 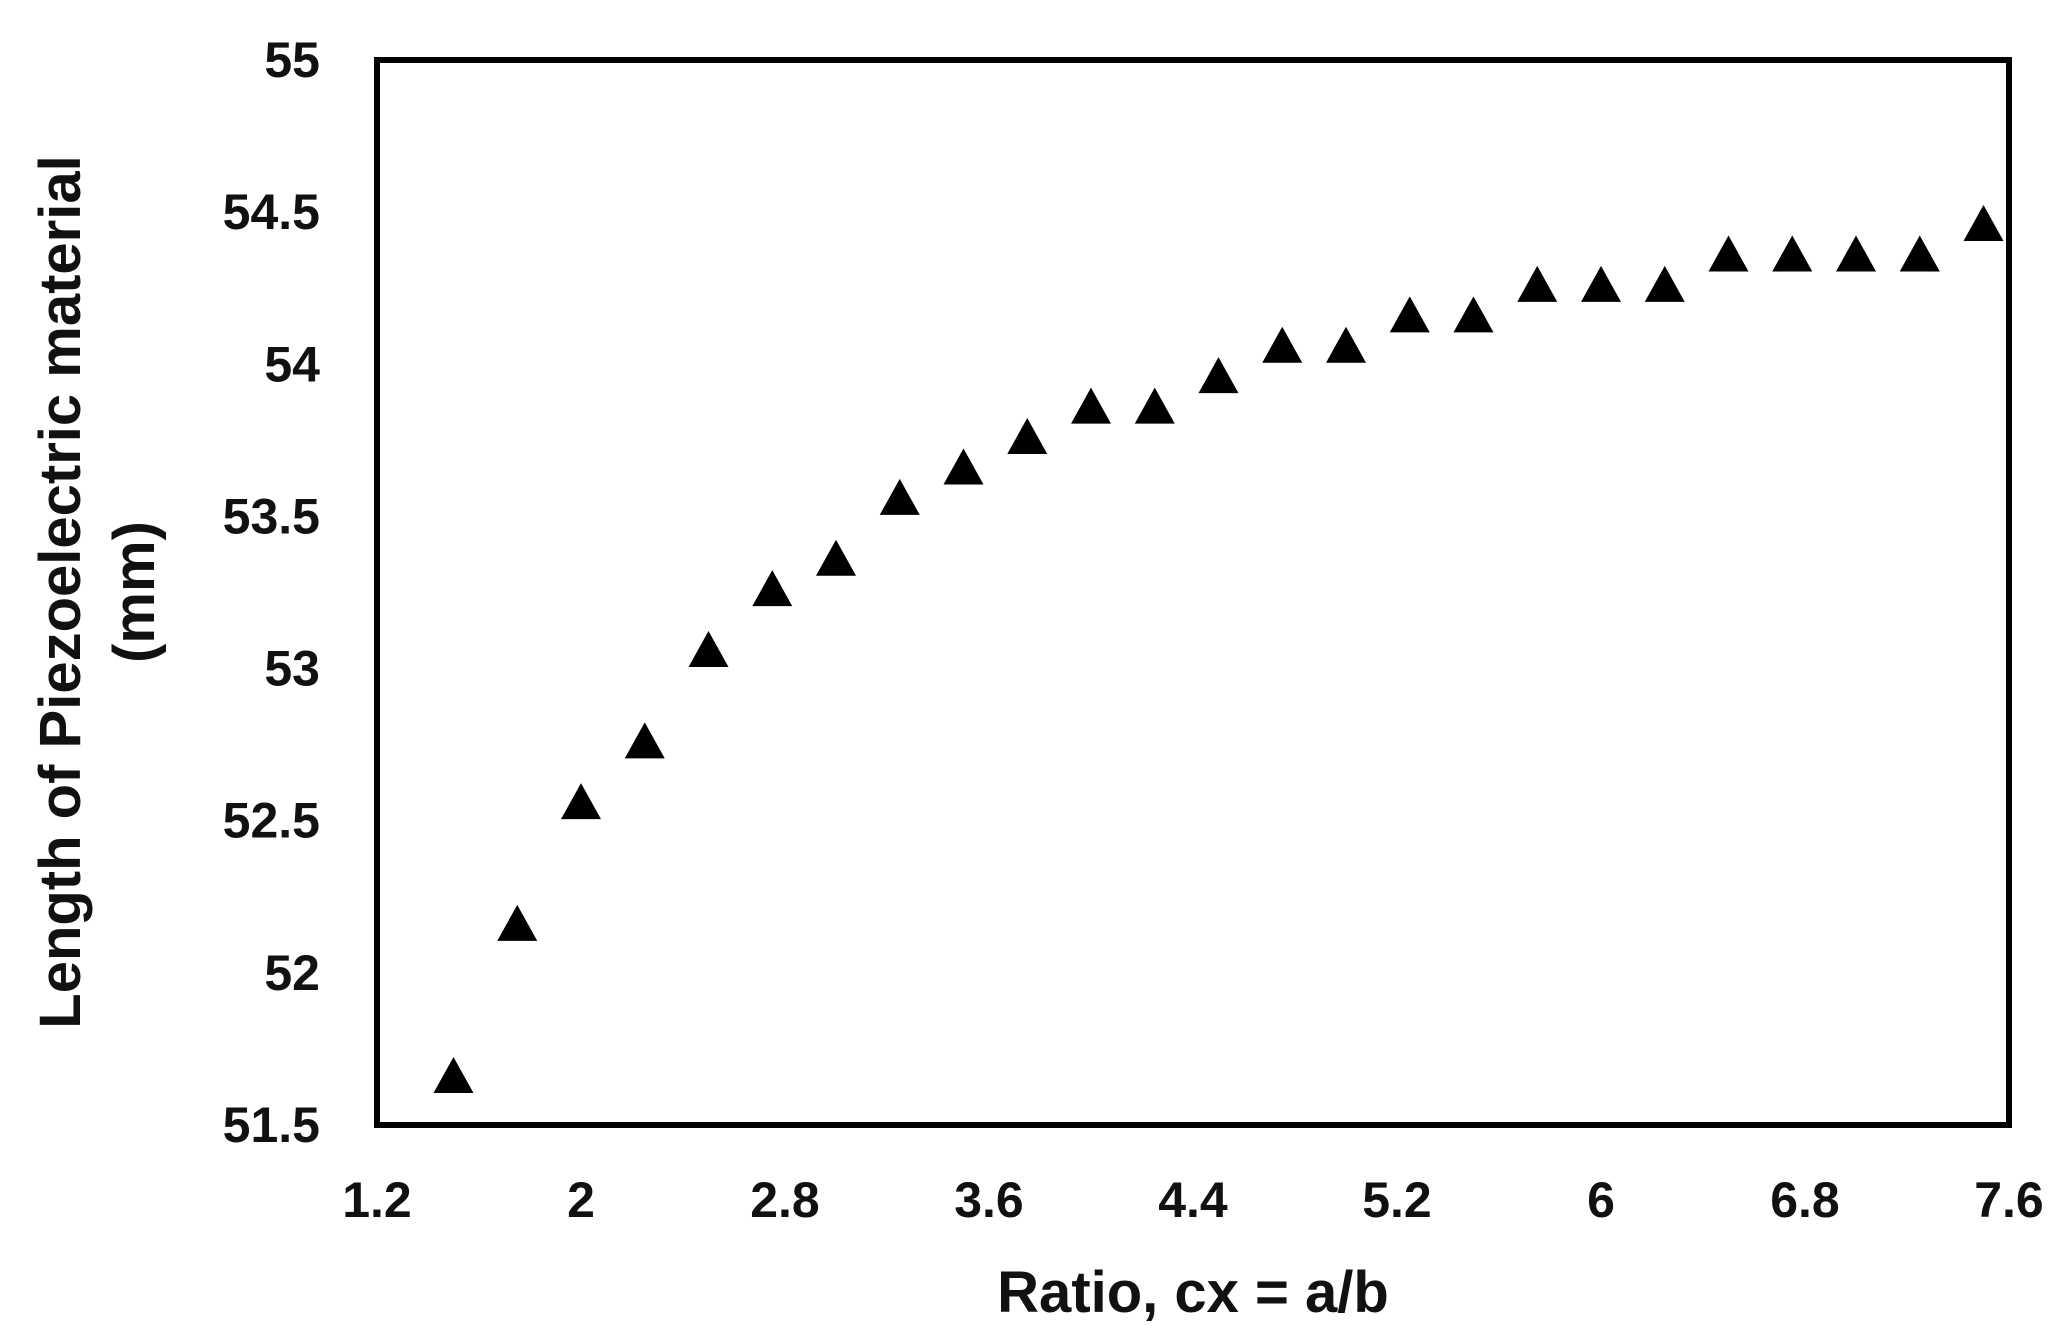 I want to click on x-tick-label: 3.6, so click(x=989, y=1200).